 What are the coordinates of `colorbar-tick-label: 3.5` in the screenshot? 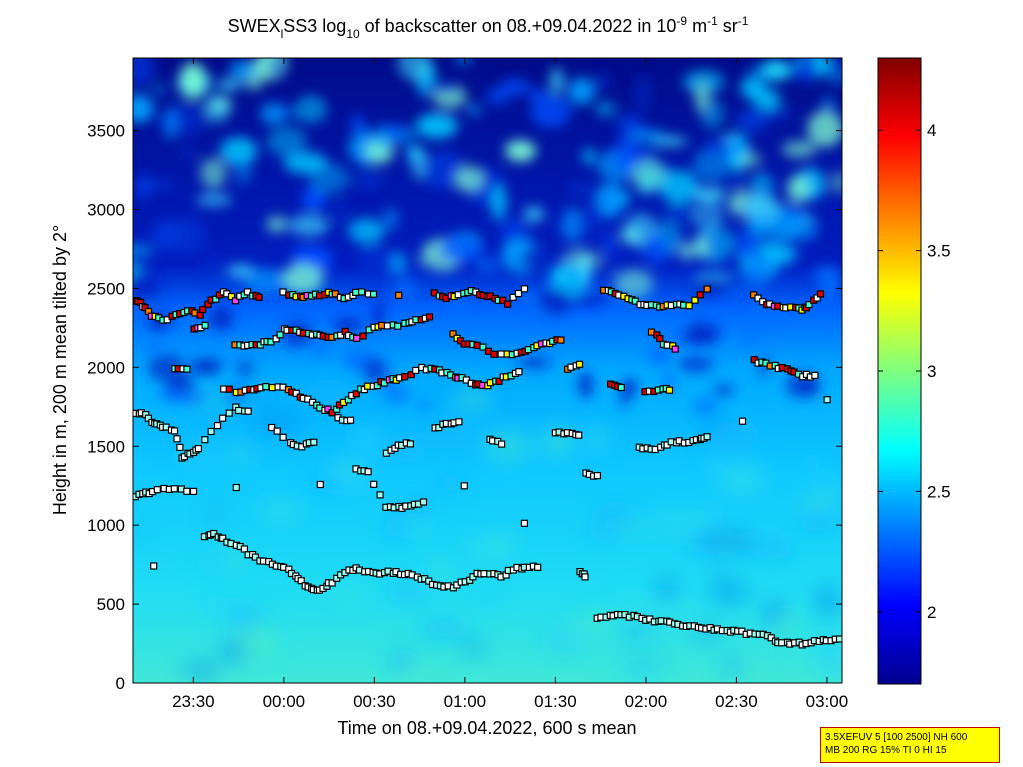 It's located at (939, 251).